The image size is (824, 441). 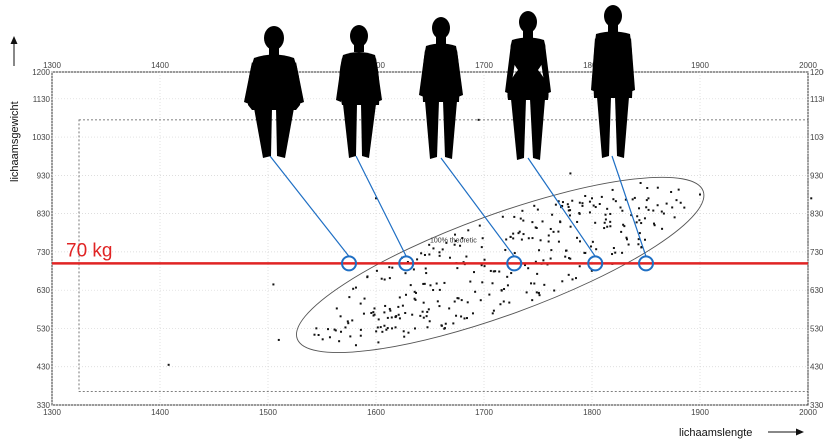 What do you see at coordinates (484, 412) in the screenshot?
I see `x-tick-label-bottom: 1700` at bounding box center [484, 412].